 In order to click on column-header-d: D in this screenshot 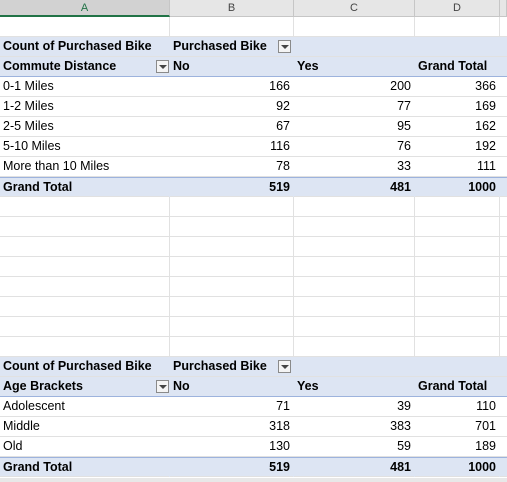, I will do `click(457, 8)`.